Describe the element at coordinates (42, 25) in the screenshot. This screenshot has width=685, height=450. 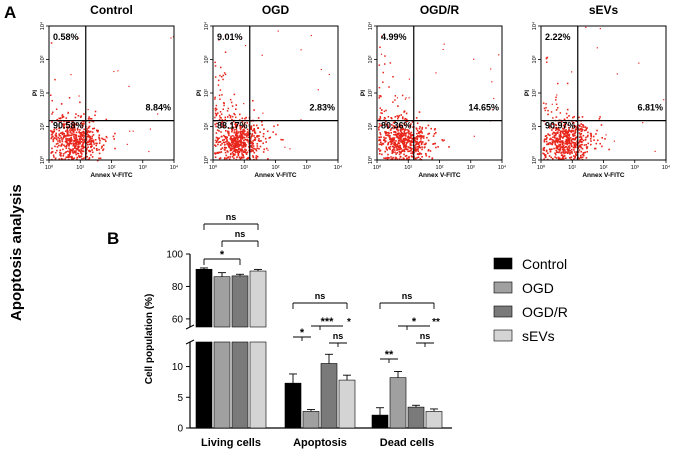
I see `y-tick-label: 10⁴` at that location.